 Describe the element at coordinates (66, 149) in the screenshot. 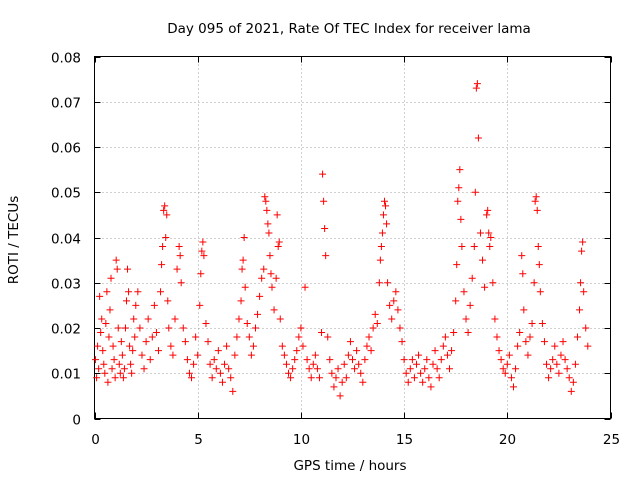

I see `y-tick-label: 0.06` at that location.